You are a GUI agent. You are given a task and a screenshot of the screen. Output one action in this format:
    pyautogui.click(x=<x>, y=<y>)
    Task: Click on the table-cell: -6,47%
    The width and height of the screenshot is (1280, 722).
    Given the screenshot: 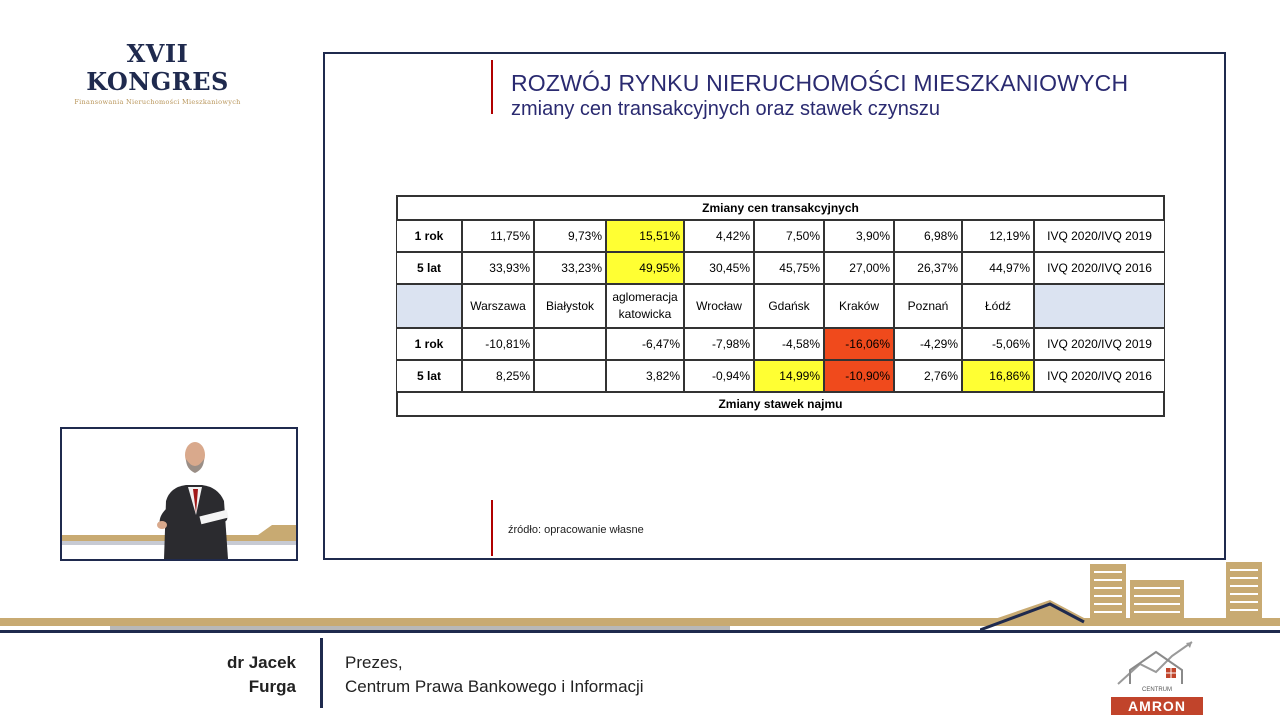 What is the action you would take?
    pyautogui.click(x=645, y=344)
    